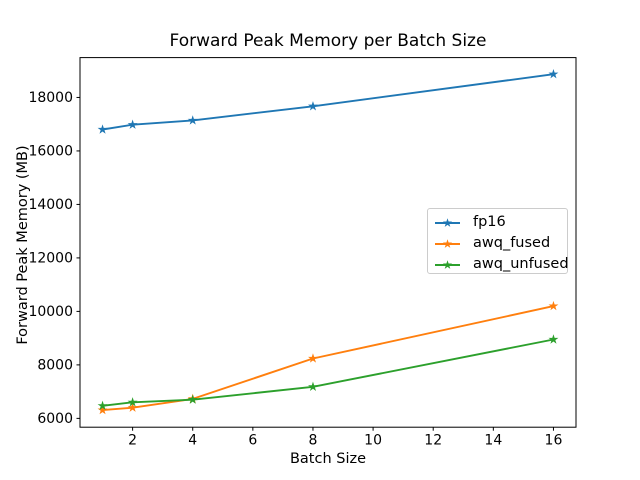 This screenshot has width=640, height=480. What do you see at coordinates (313, 441) in the screenshot?
I see `x-tick-label: 8` at bounding box center [313, 441].